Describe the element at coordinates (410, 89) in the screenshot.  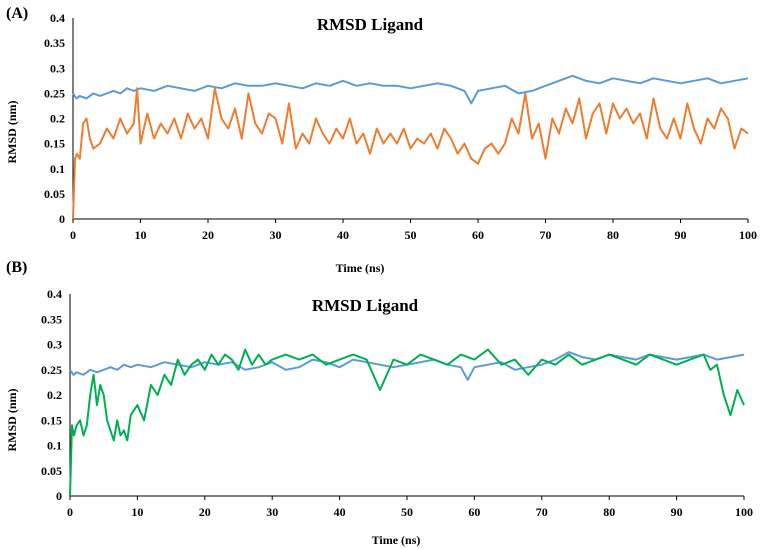
I see `panel-a-series-blue-line` at that location.